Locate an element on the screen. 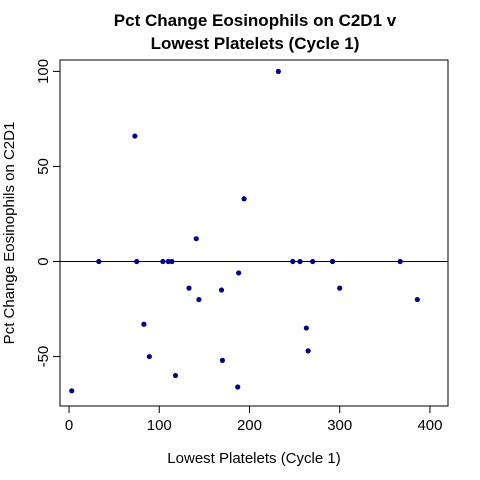 Image resolution: width=480 pixels, height=480 pixels. x-tick-label: 0 is located at coordinates (69, 425).